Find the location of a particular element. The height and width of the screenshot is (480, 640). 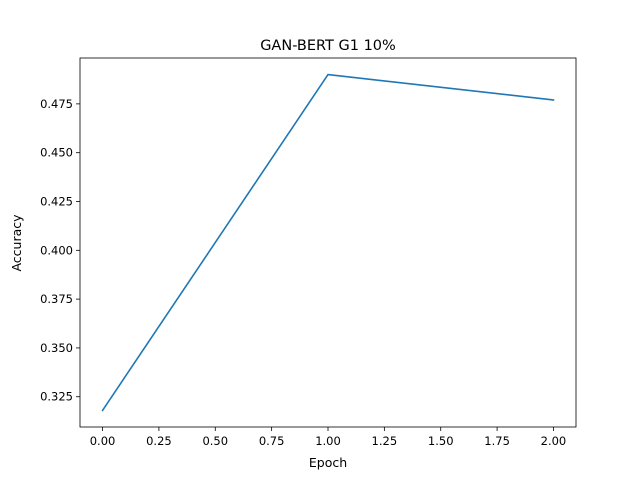

chart-title: GAN-BERT G1 10% is located at coordinates (328, 46).